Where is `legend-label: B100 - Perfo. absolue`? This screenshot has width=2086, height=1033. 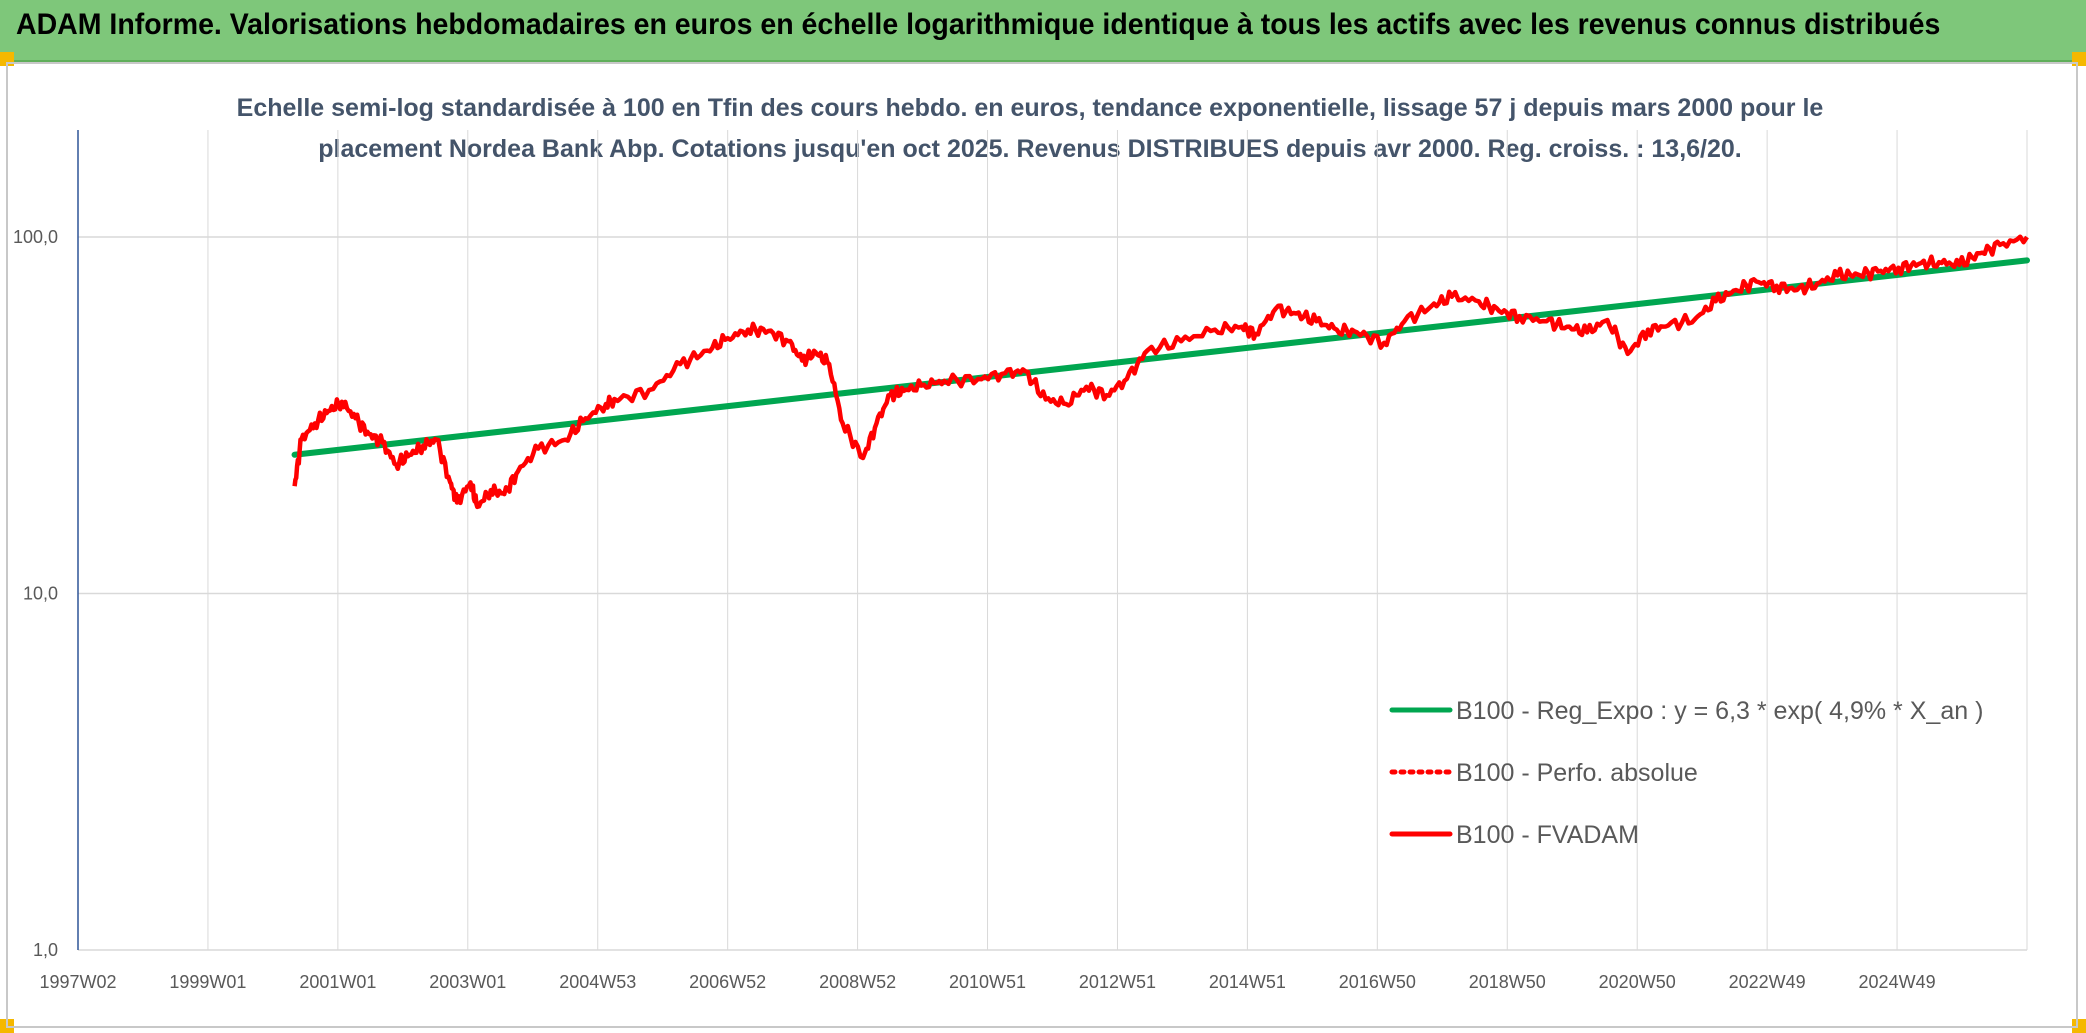
legend-label: B100 - Perfo. absolue is located at coordinates (1577, 773).